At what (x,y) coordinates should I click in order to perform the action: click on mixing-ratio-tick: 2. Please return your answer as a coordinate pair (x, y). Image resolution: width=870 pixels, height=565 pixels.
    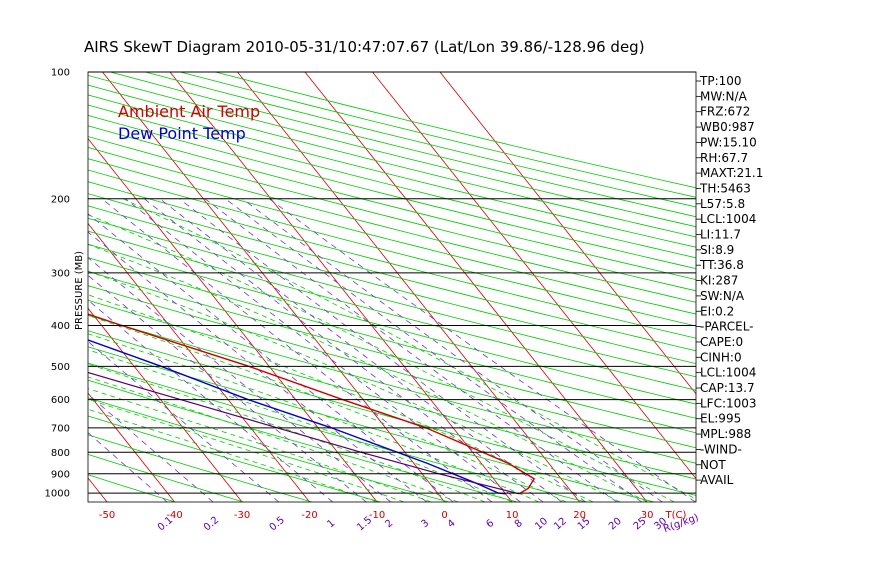
    Looking at the image, I should click on (389, 524).